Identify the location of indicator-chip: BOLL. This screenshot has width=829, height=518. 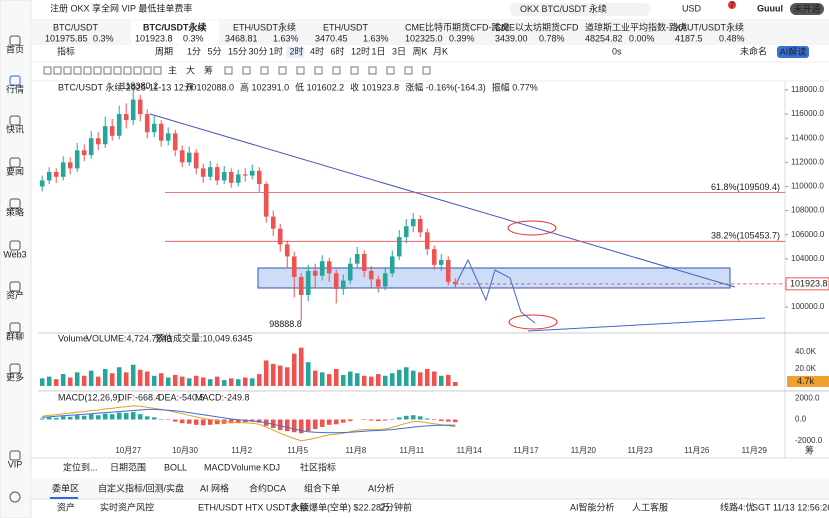
(175, 467).